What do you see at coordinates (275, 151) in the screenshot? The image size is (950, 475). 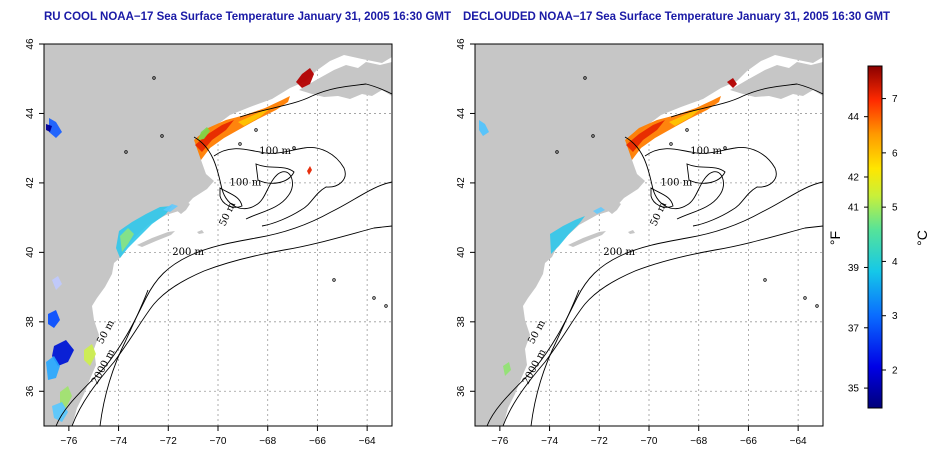 I see `left-contour-label: 100 m` at bounding box center [275, 151].